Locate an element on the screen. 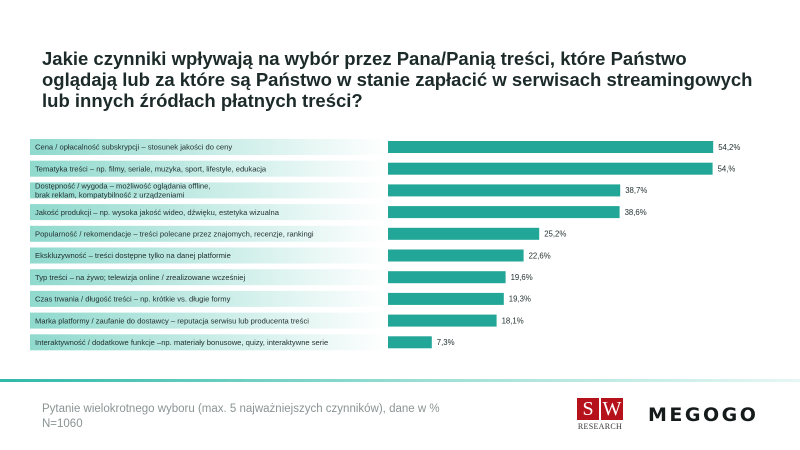 The width and height of the screenshot is (800, 450). value-label: 54,2% is located at coordinates (729, 147).